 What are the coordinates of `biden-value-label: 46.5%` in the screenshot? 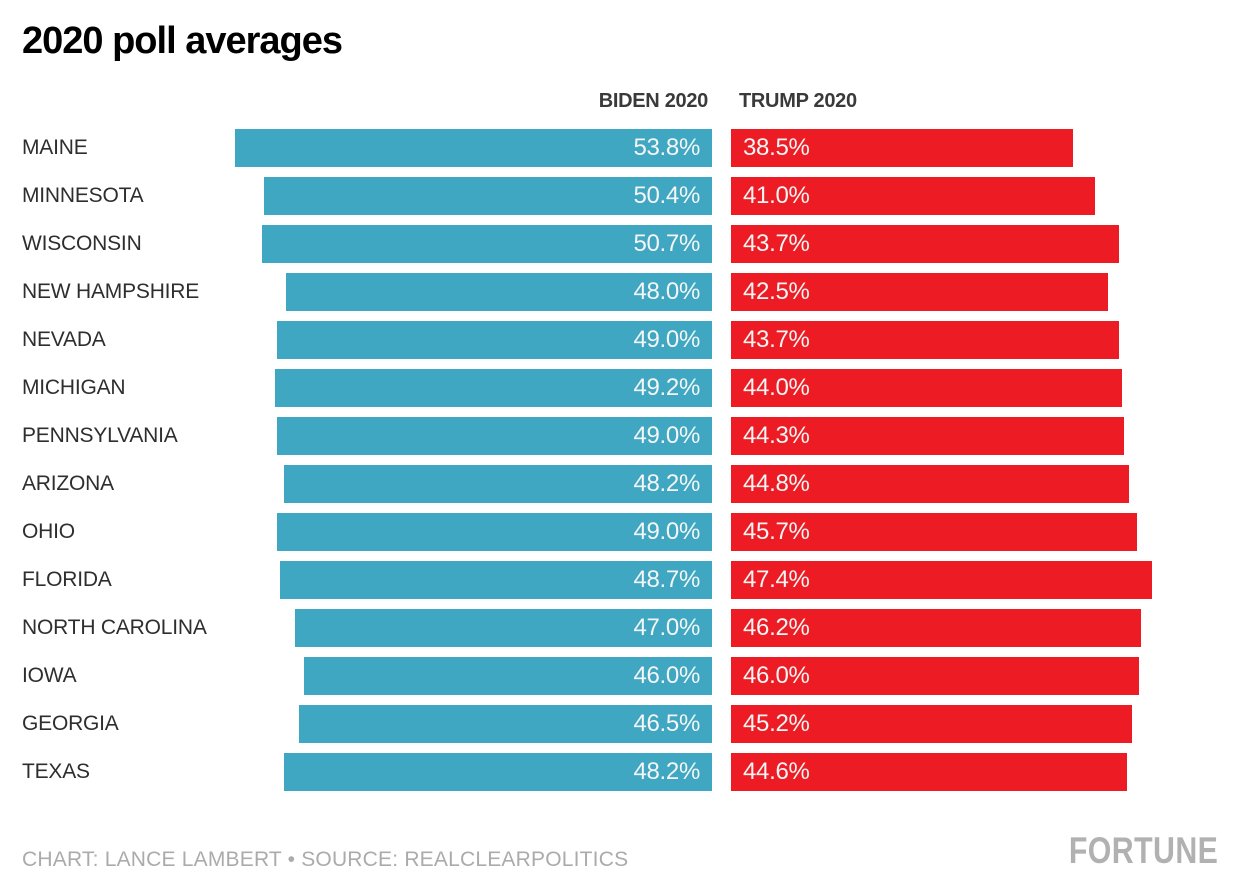 It's located at (666, 723).